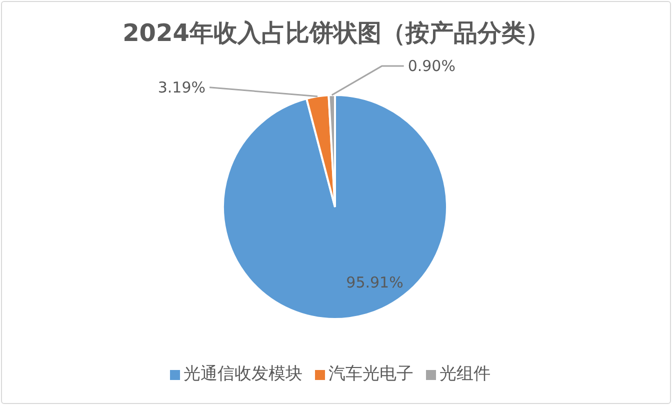 The height and width of the screenshot is (405, 672). What do you see at coordinates (375, 283) in the screenshot?
I see `data-label: 95.91%` at bounding box center [375, 283].